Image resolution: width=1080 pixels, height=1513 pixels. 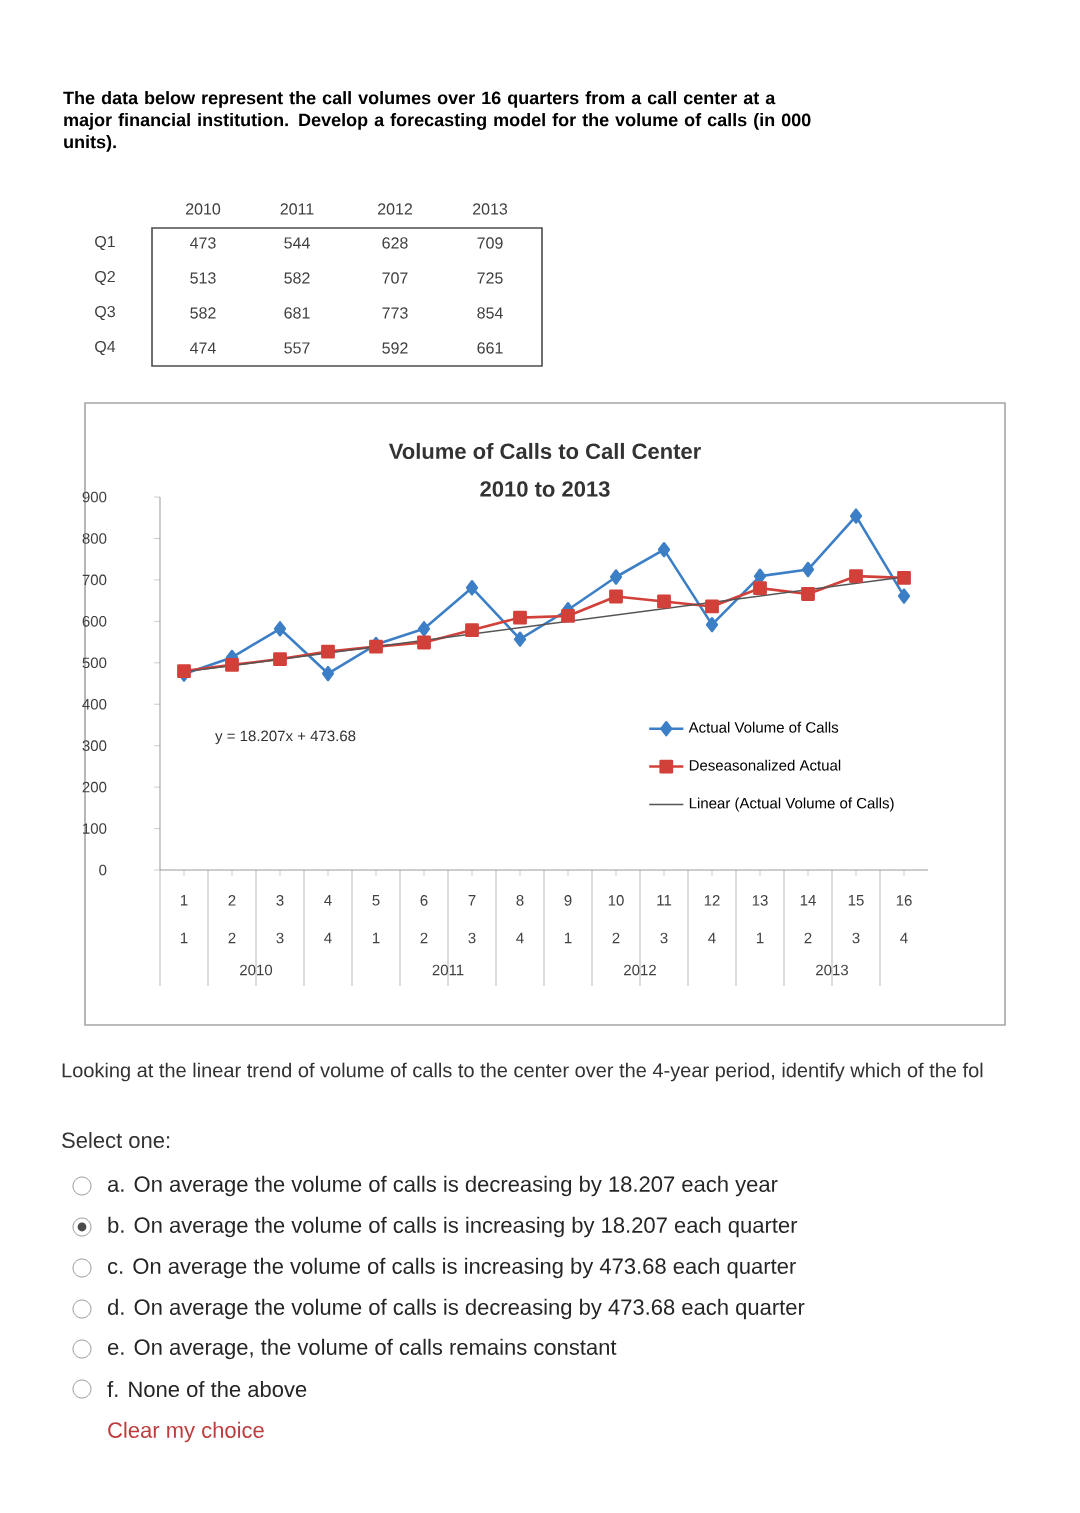 What do you see at coordinates (203, 278) in the screenshot?
I see `text: 513` at bounding box center [203, 278].